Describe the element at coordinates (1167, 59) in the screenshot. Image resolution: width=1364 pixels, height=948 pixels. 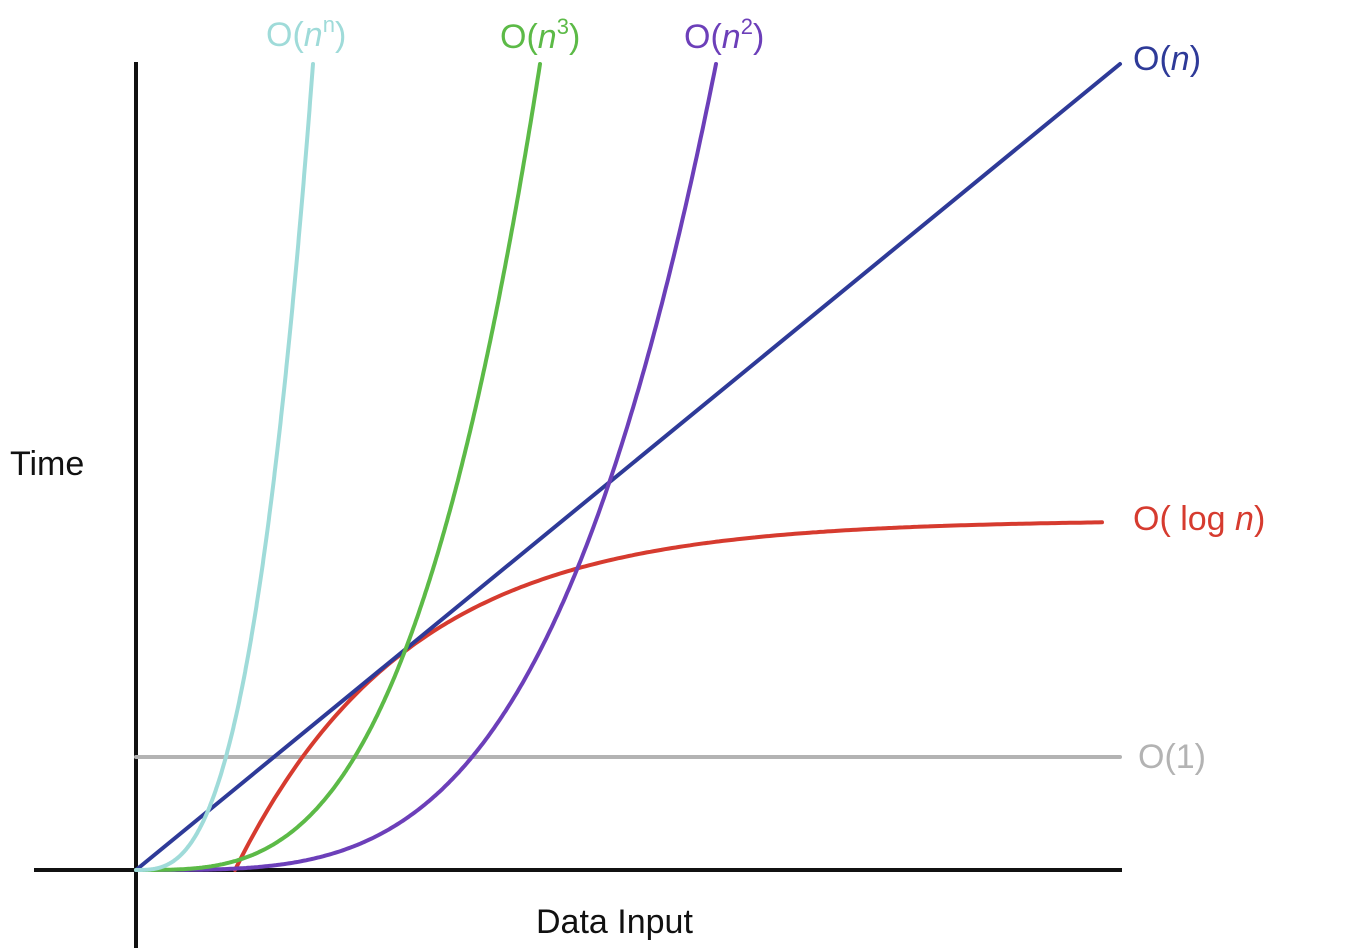
I see `label-linear: O(n)` at that location.